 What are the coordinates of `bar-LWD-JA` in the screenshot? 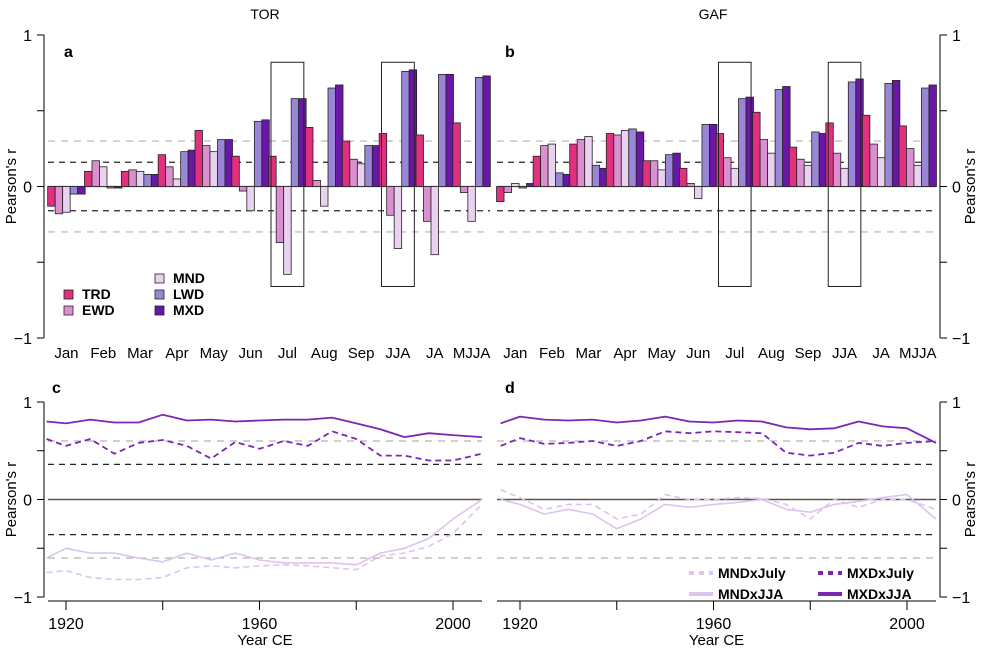 It's located at (442, 130).